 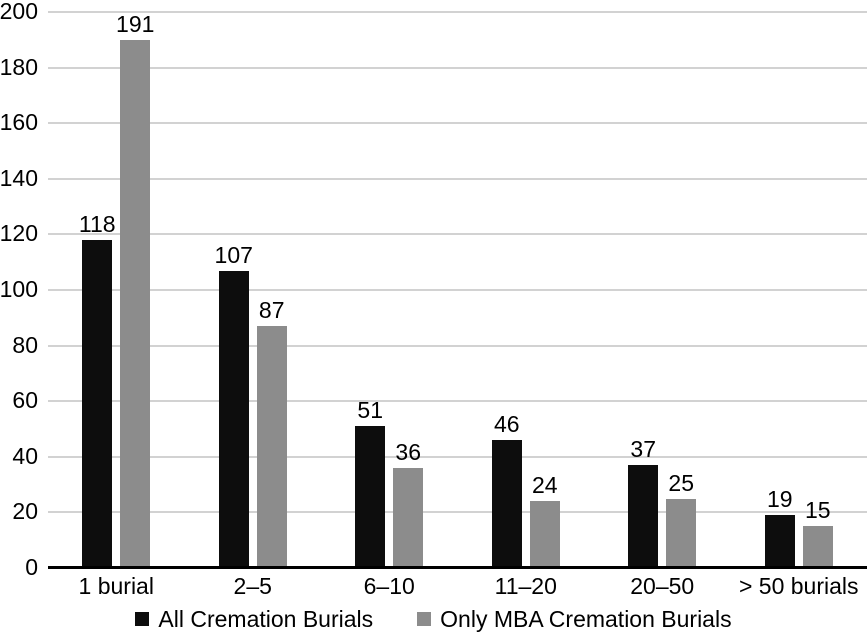 I want to click on bar-group: 51 36, so click(x=389, y=290).